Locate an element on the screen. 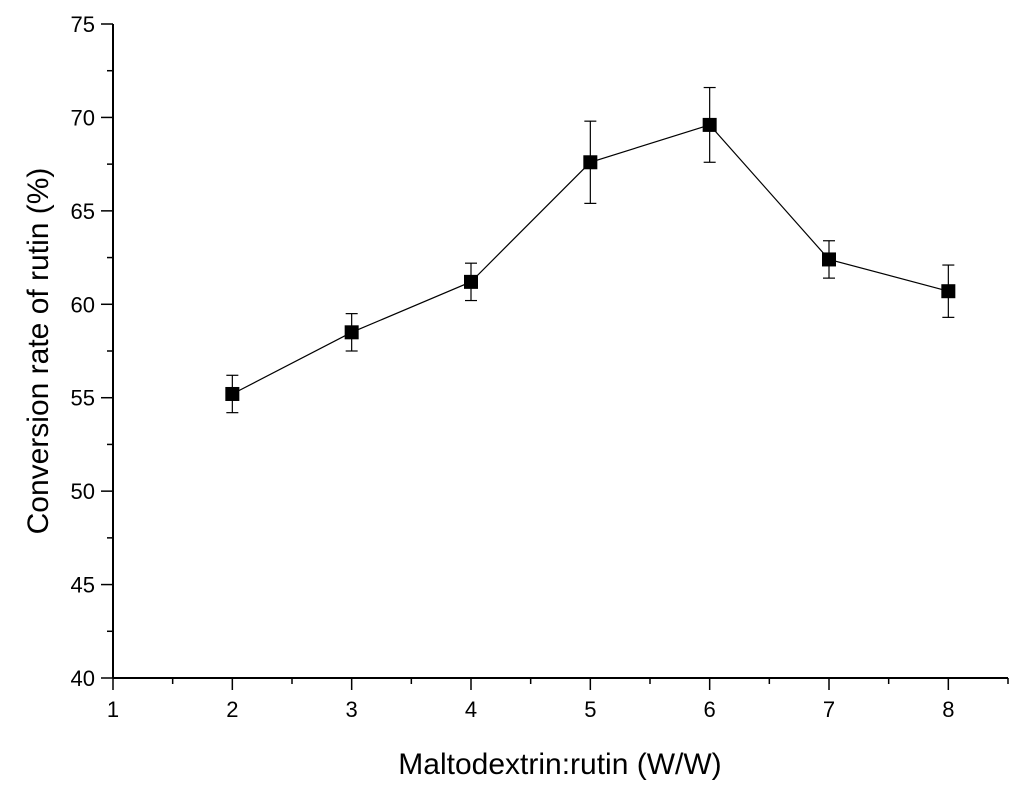  x-axis-title: Maltodextrin:rutin (W/W) is located at coordinates (559, 764).